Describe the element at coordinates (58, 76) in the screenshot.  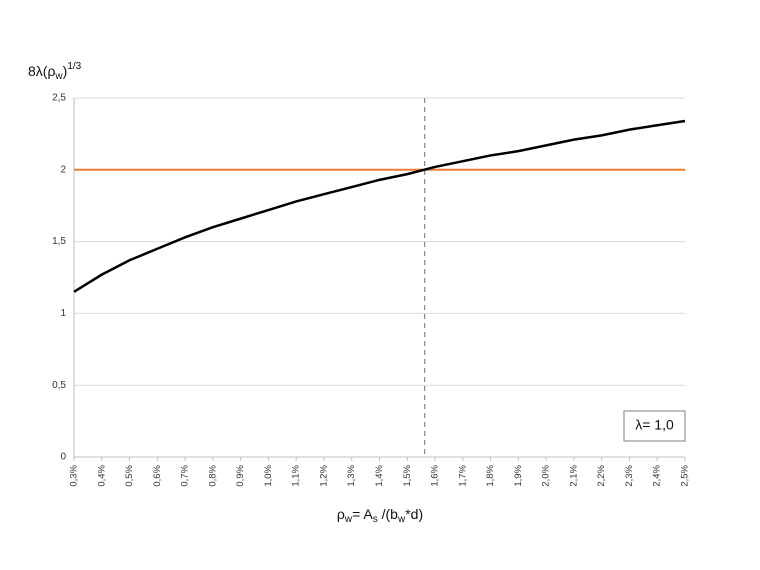
I see `y-title-part: w` at that location.